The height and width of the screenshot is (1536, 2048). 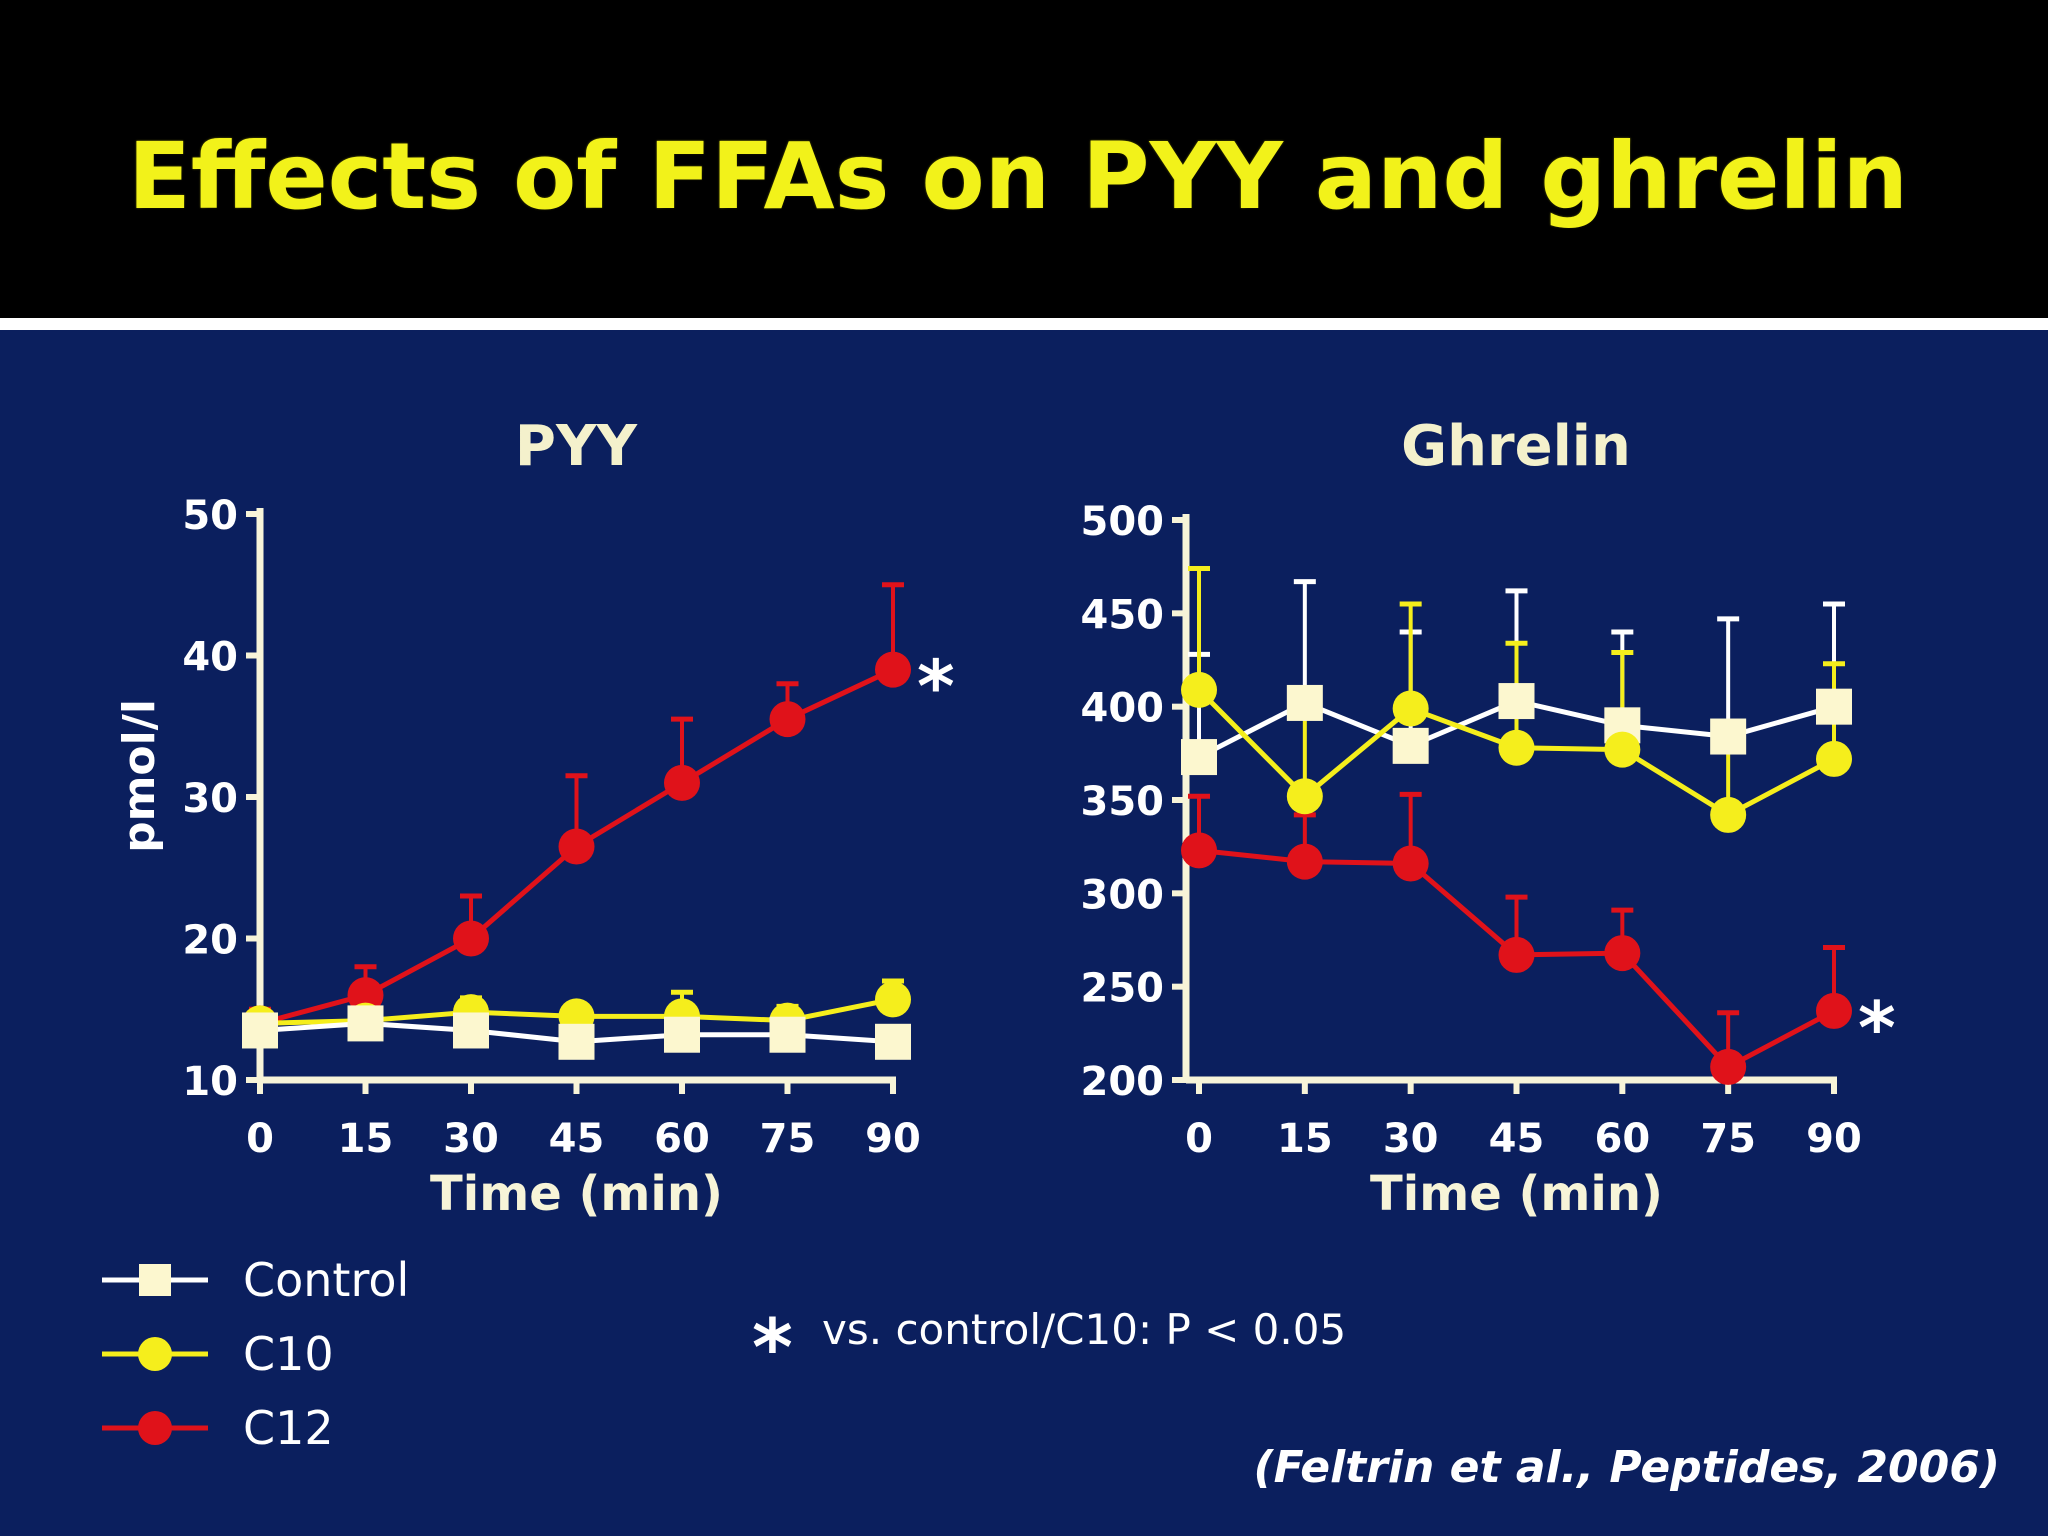 I want to click on legend-swatch-control, so click(x=155, y=1280).